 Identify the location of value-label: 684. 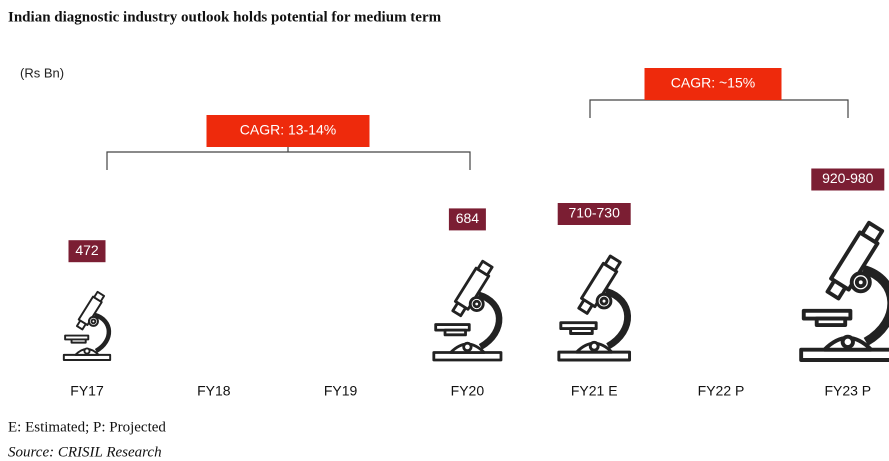
(468, 218).